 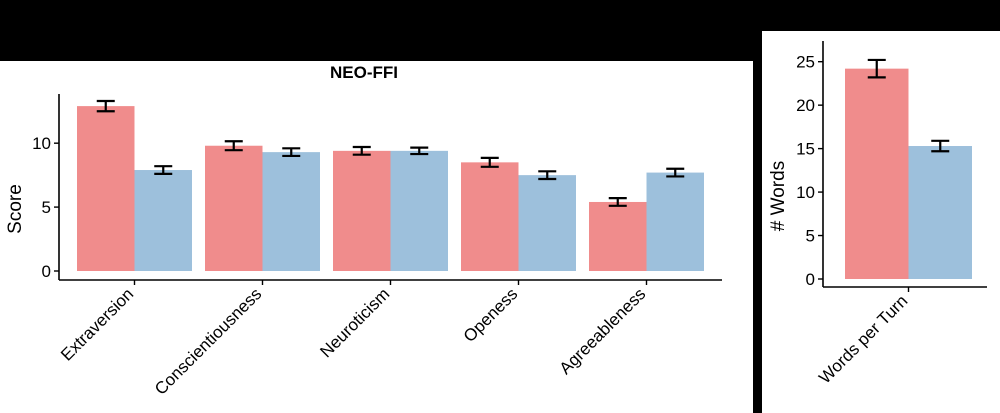 I want to click on x-category-label: Extraversion, so click(x=97, y=324).